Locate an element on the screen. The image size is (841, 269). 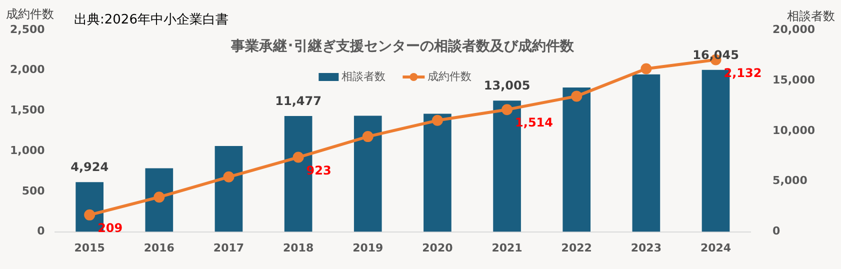
y2-tick-label: 0 is located at coordinates (776, 231).